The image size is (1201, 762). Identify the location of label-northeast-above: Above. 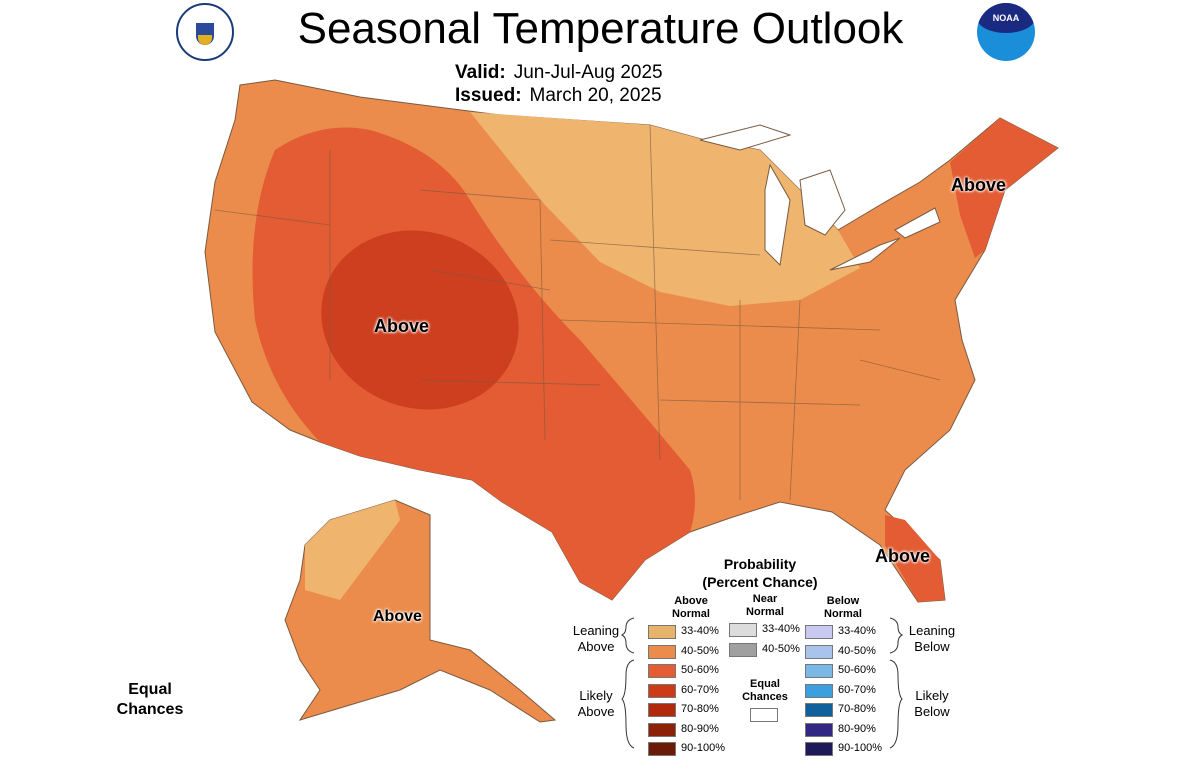
(979, 185).